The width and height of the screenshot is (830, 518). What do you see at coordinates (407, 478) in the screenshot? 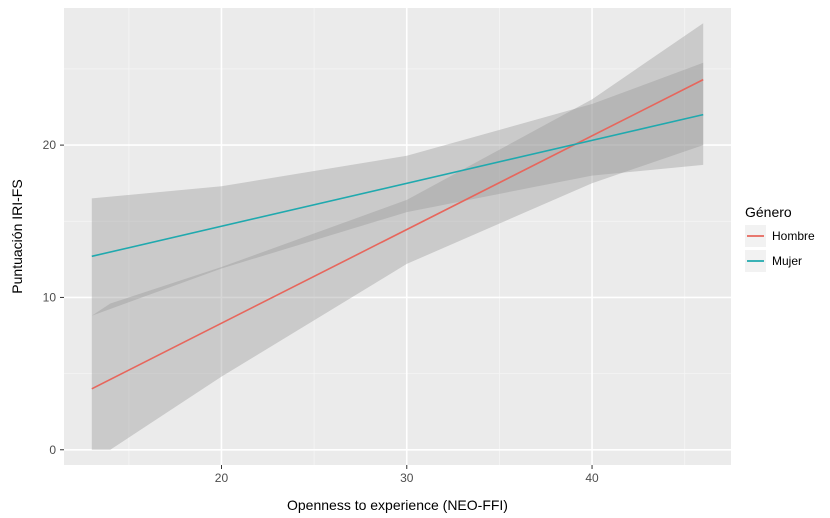
I see `x-tick-label: 30` at bounding box center [407, 478].